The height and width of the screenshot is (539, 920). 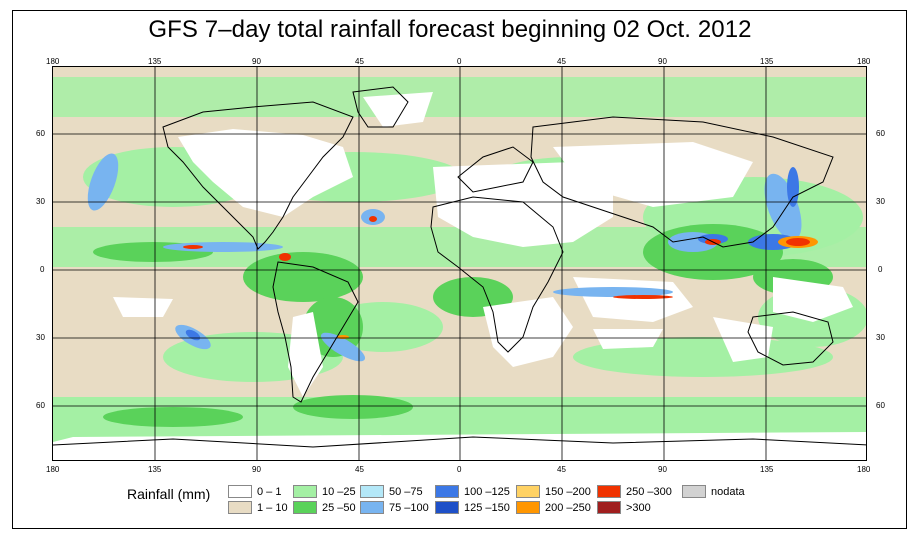 I want to click on legend-item: 200 –250, so click(x=553, y=507).